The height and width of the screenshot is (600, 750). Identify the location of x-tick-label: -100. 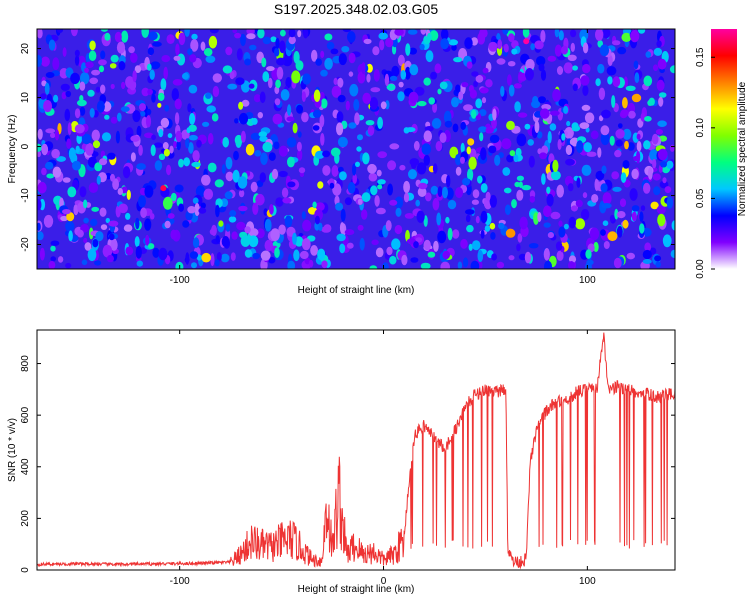
(180, 280).